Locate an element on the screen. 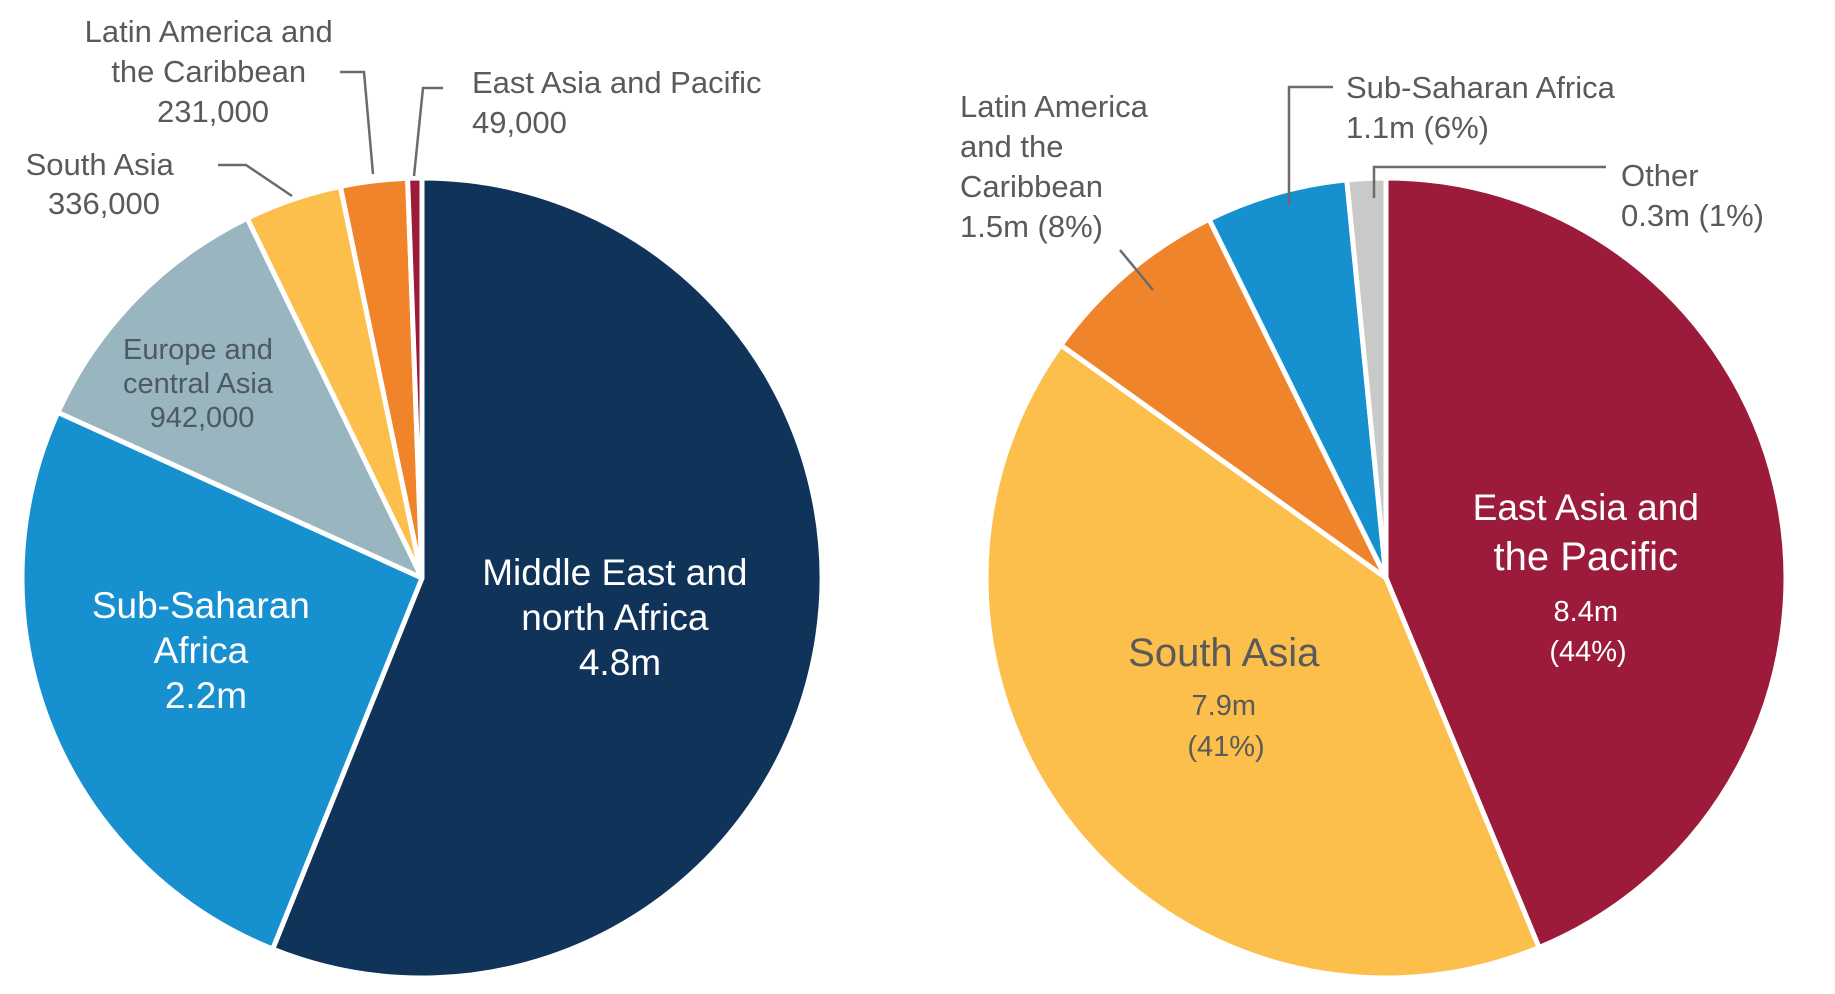  label-ssa-right-value: 1.1m (6%) is located at coordinates (1417, 127).